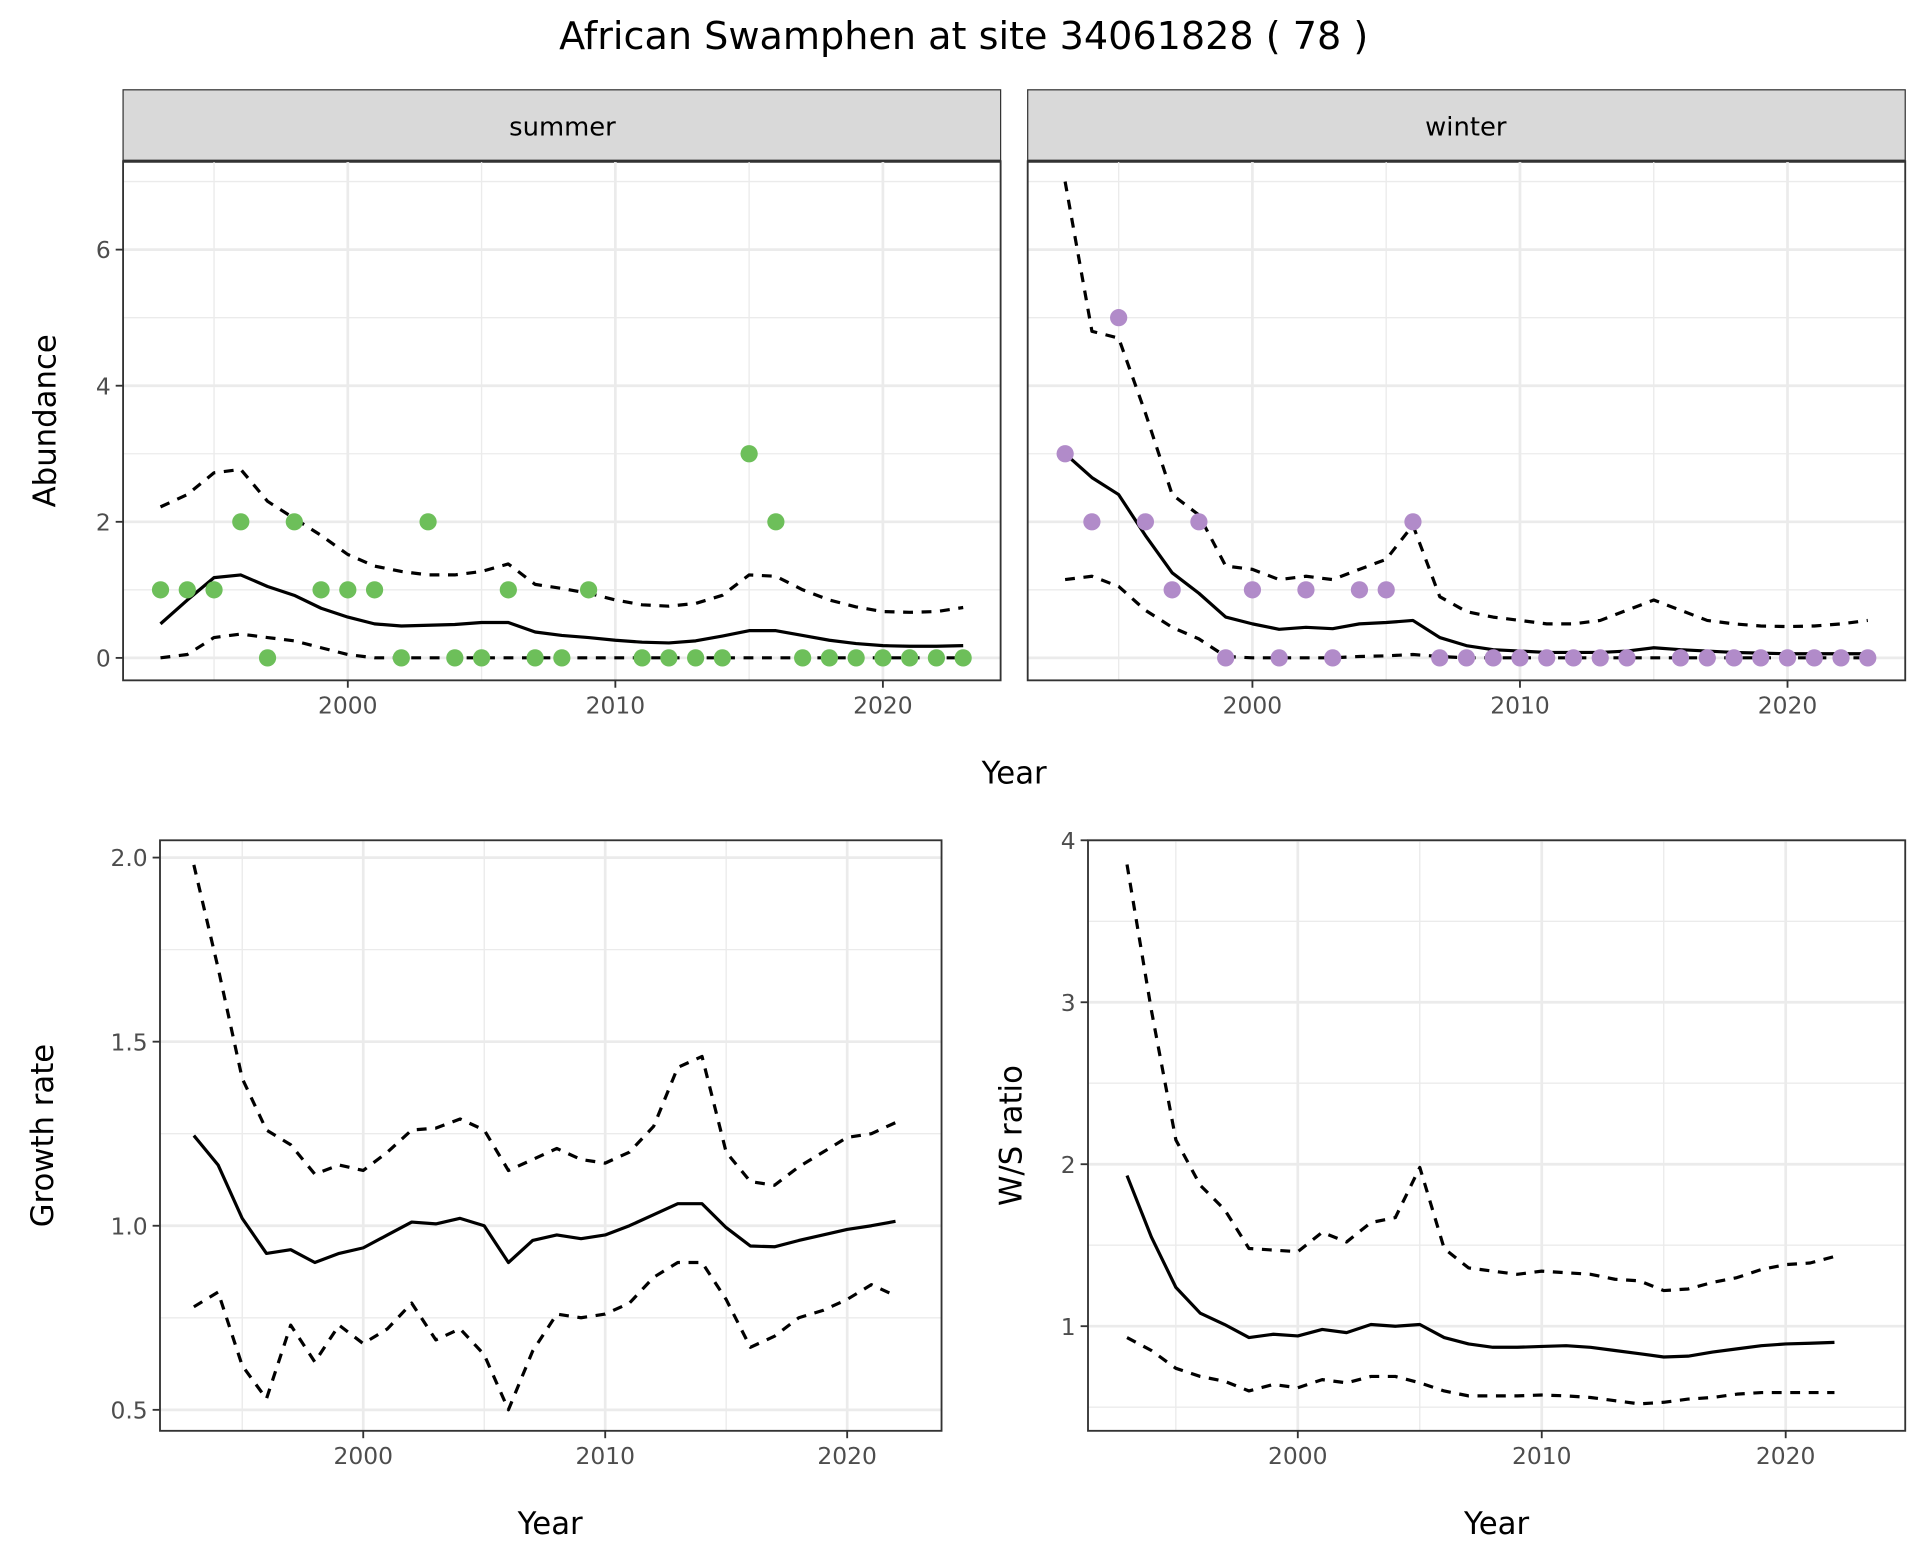  Describe the element at coordinates (963, 36) in the screenshot. I see `figure-title: African Swamphen at site 34061828 ( 78 )` at that location.